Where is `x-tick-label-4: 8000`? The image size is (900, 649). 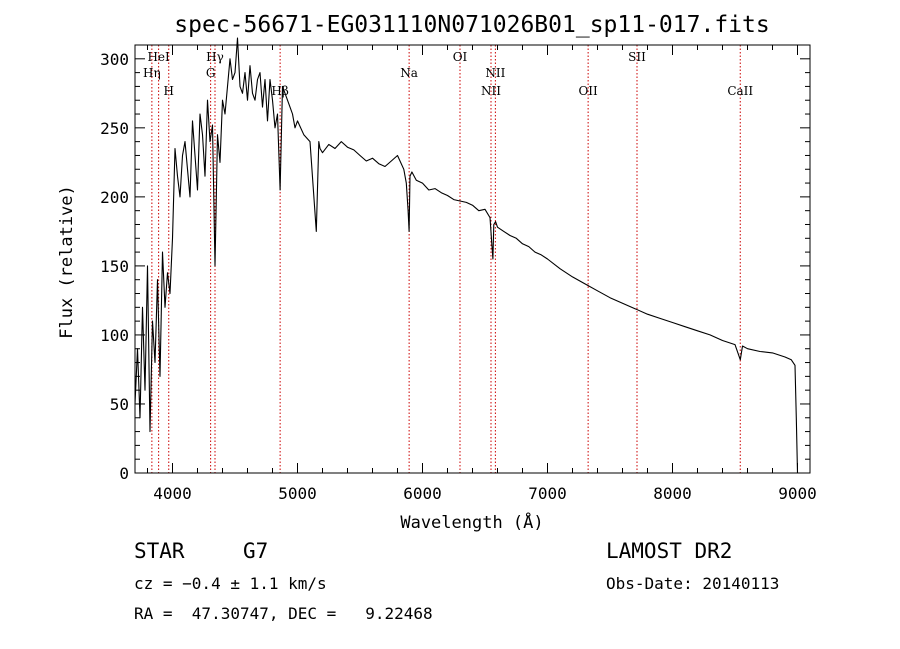
x-tick-label-4: 8000 is located at coordinates (672, 493).